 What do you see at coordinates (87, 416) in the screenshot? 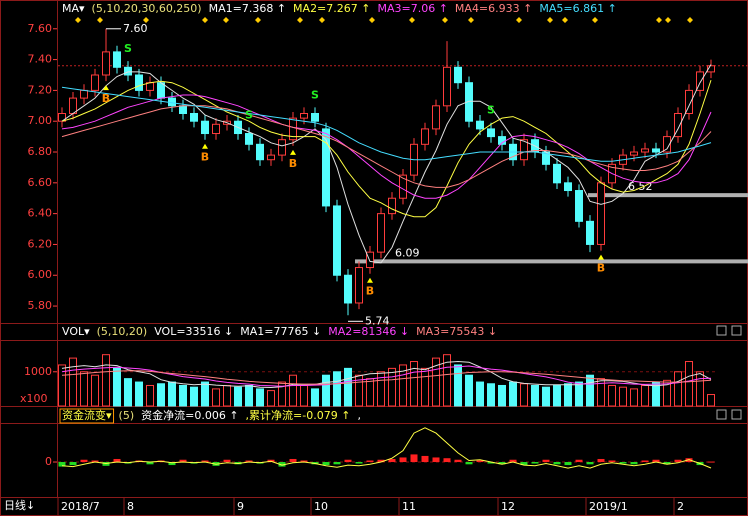
I see `indicator-selector` at bounding box center [87, 416].